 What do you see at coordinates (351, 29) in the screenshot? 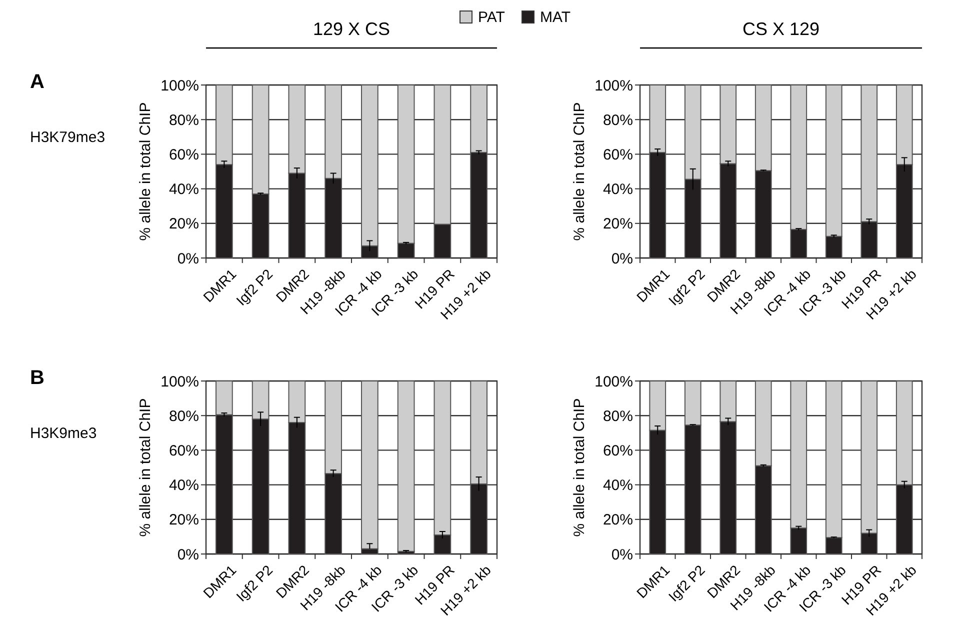
I see `chart-title: 129 X CS` at bounding box center [351, 29].